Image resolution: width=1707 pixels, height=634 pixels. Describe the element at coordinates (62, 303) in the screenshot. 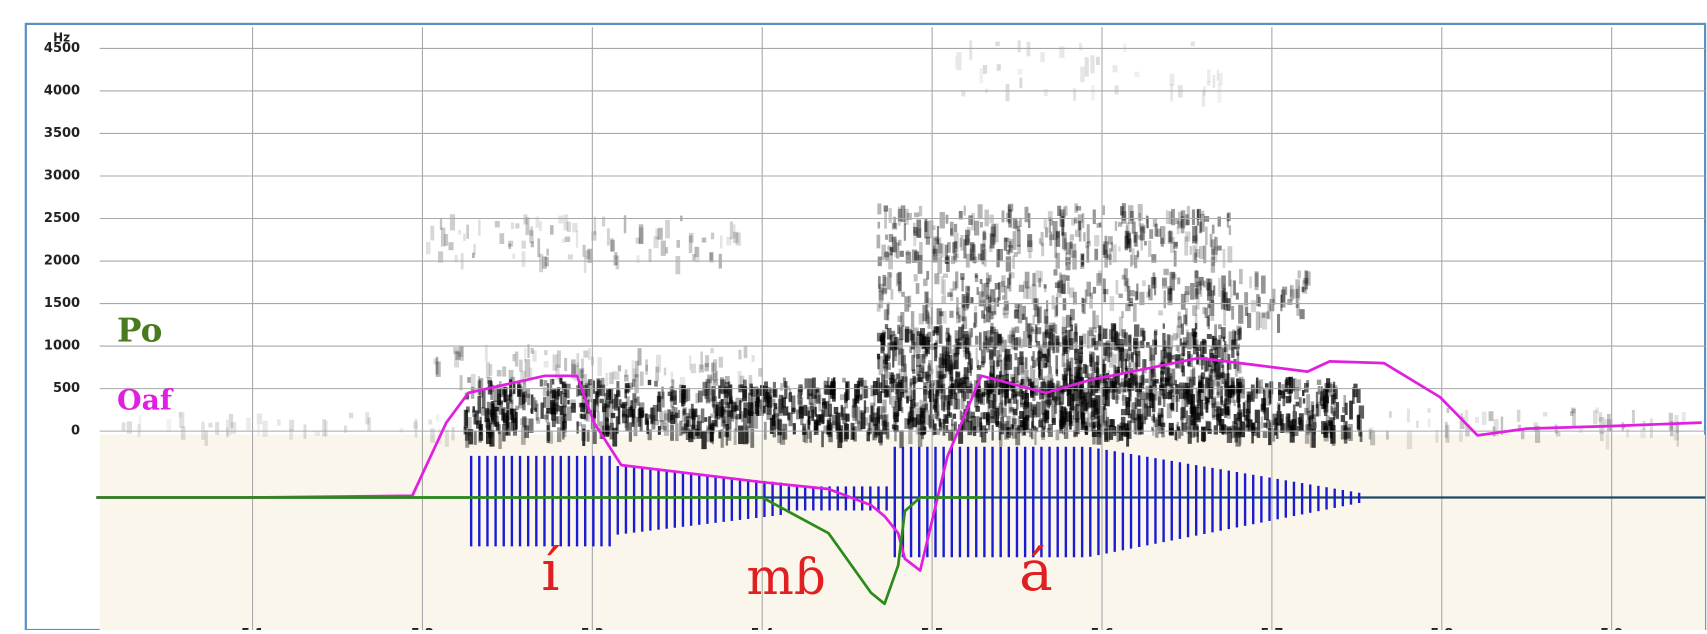

I see `y-tick-label: 1500` at that location.